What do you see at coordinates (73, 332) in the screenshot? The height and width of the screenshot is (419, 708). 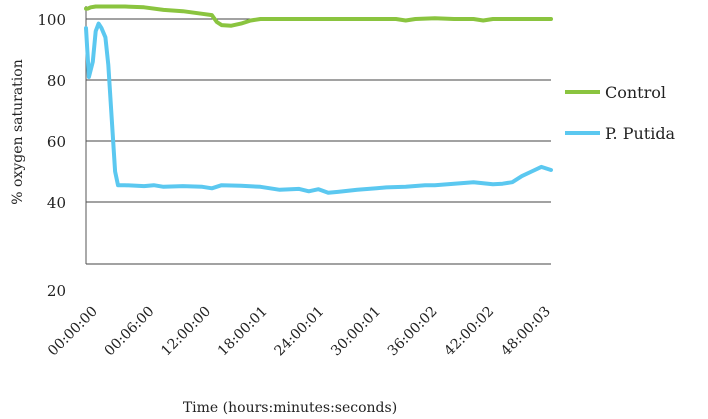 I see `x-tick-label: 00:00:00` at bounding box center [73, 332].